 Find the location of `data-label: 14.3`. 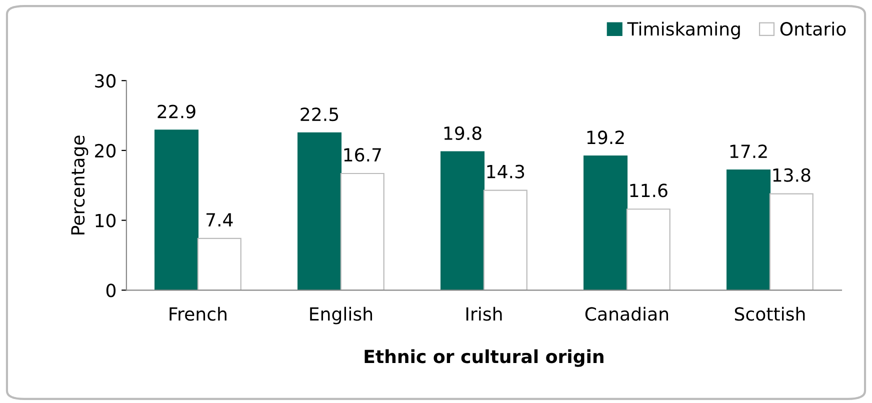

data-label: 14.3 is located at coordinates (505, 171).